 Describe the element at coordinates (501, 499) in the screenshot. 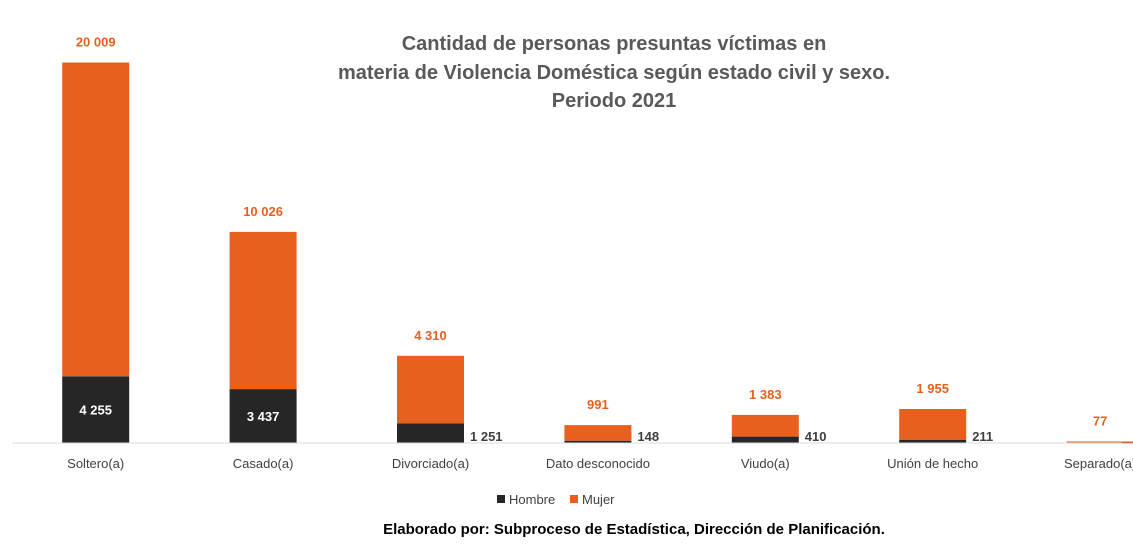

I see `legend-swatch-hombre` at that location.